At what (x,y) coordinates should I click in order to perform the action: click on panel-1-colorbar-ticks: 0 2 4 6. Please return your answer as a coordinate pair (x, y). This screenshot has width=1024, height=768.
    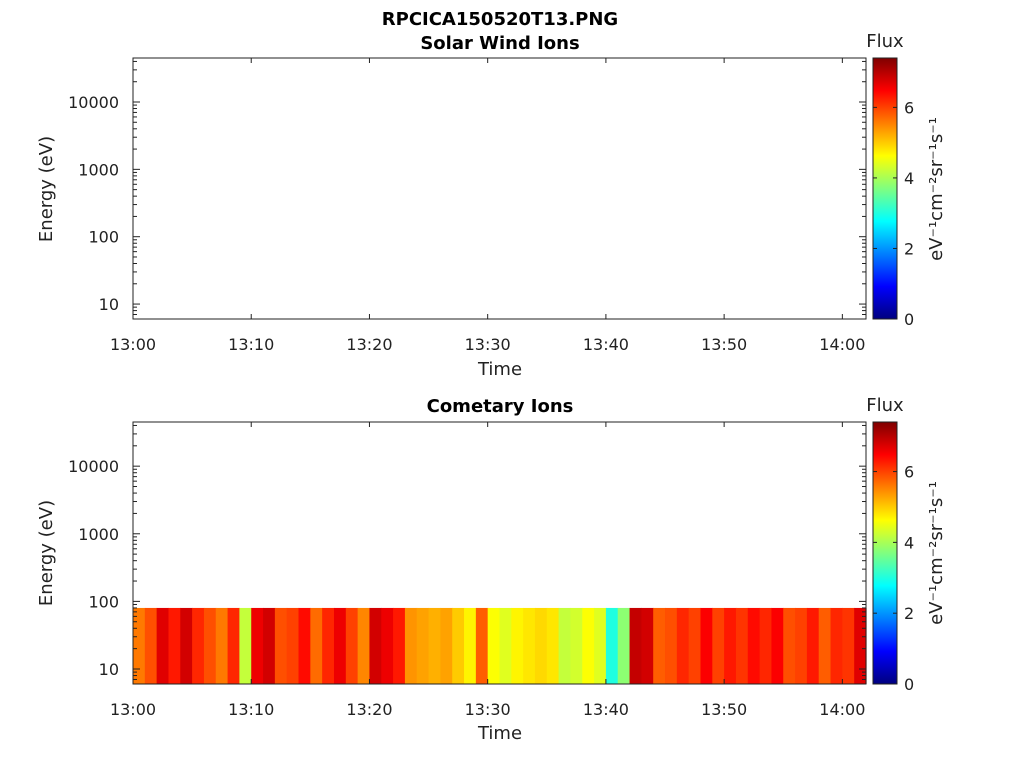
    Looking at the image, I should click on (893, 213).